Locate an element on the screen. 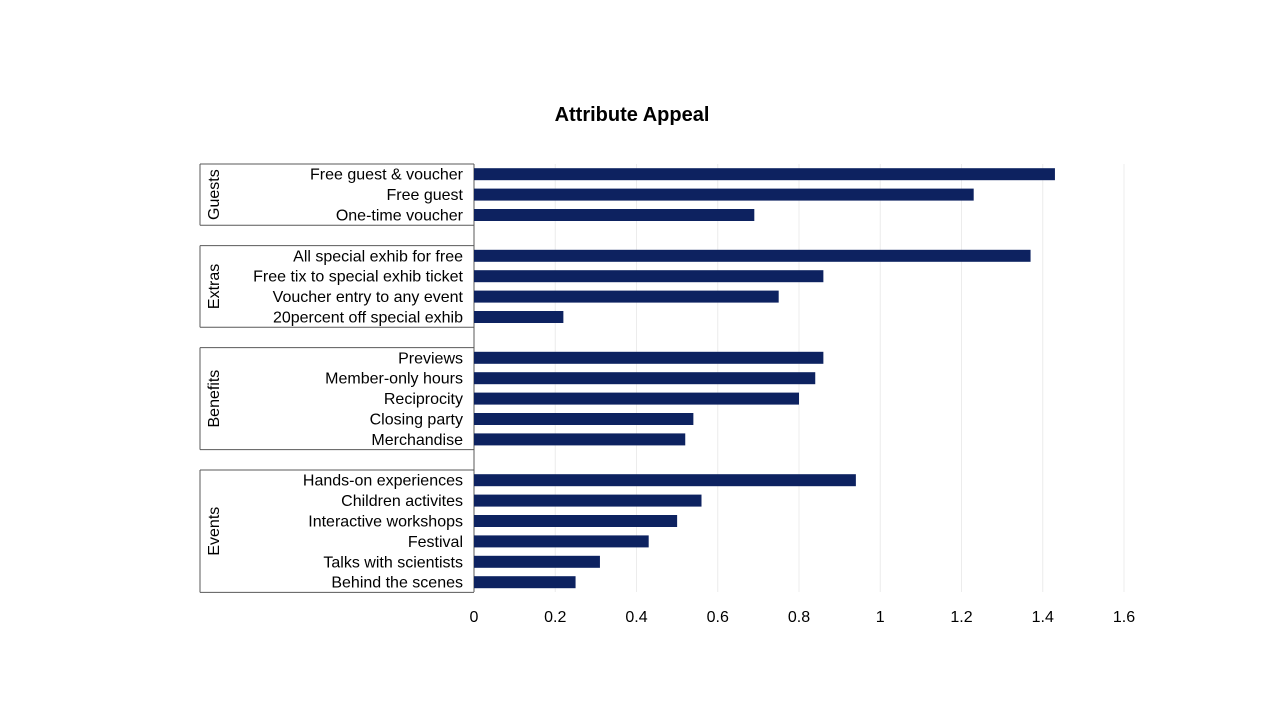  group-label: Benefits is located at coordinates (214, 399).